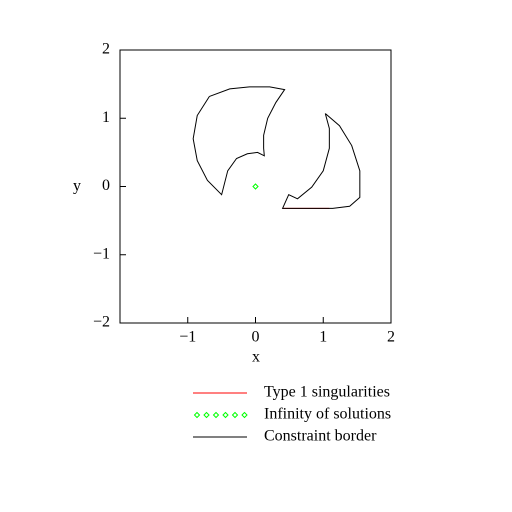  Describe the element at coordinates (327, 414) in the screenshot. I see `legend-label: Infinity of solutions` at that location.